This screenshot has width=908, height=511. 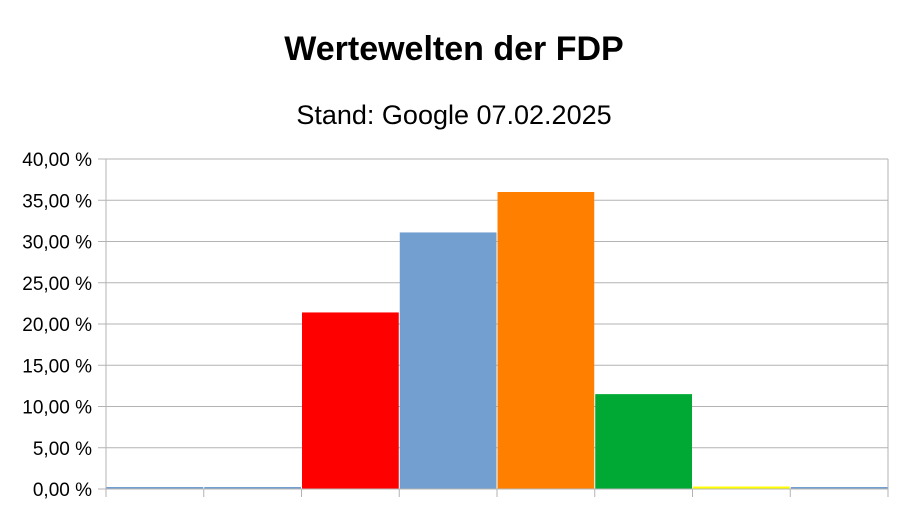 I want to click on y-tick-label: 35,00 %, so click(x=57, y=201).